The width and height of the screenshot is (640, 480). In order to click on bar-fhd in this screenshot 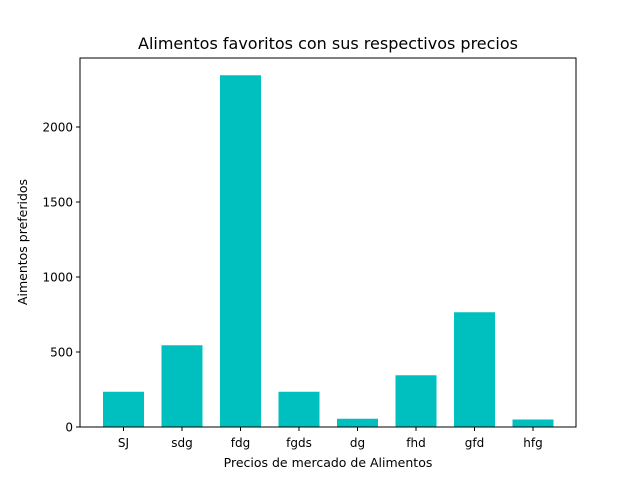, I will do `click(416, 401)`.